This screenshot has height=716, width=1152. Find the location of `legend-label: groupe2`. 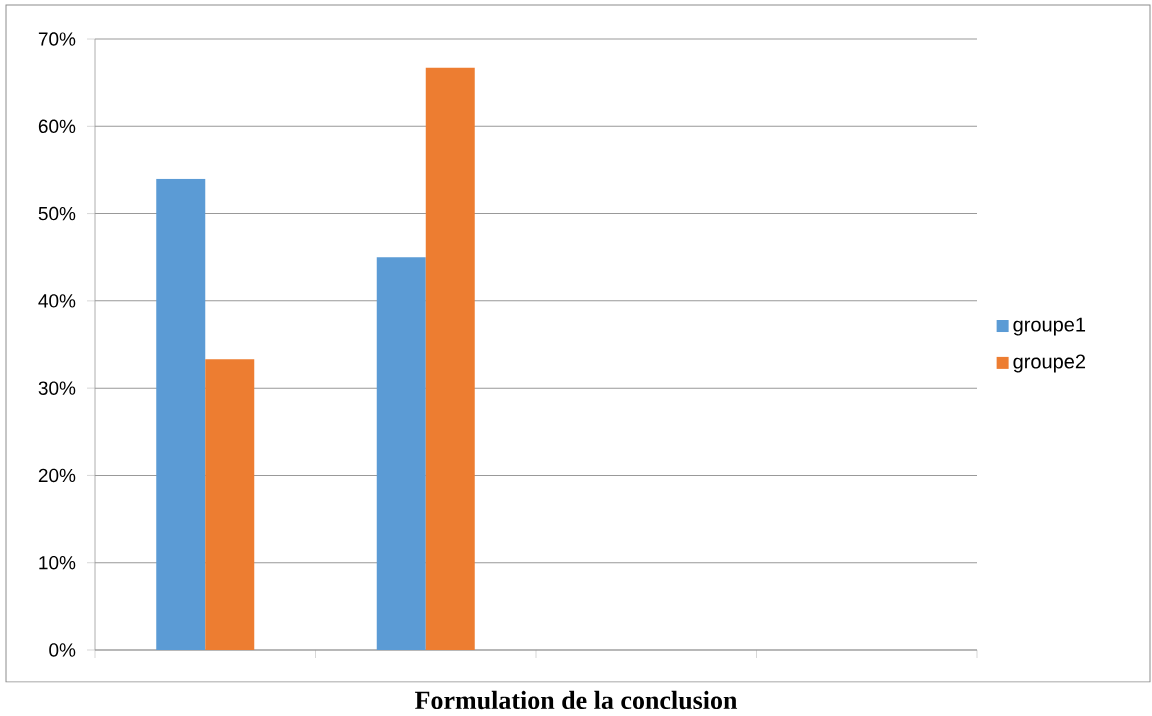

legend-label: groupe2 is located at coordinates (1049, 363).